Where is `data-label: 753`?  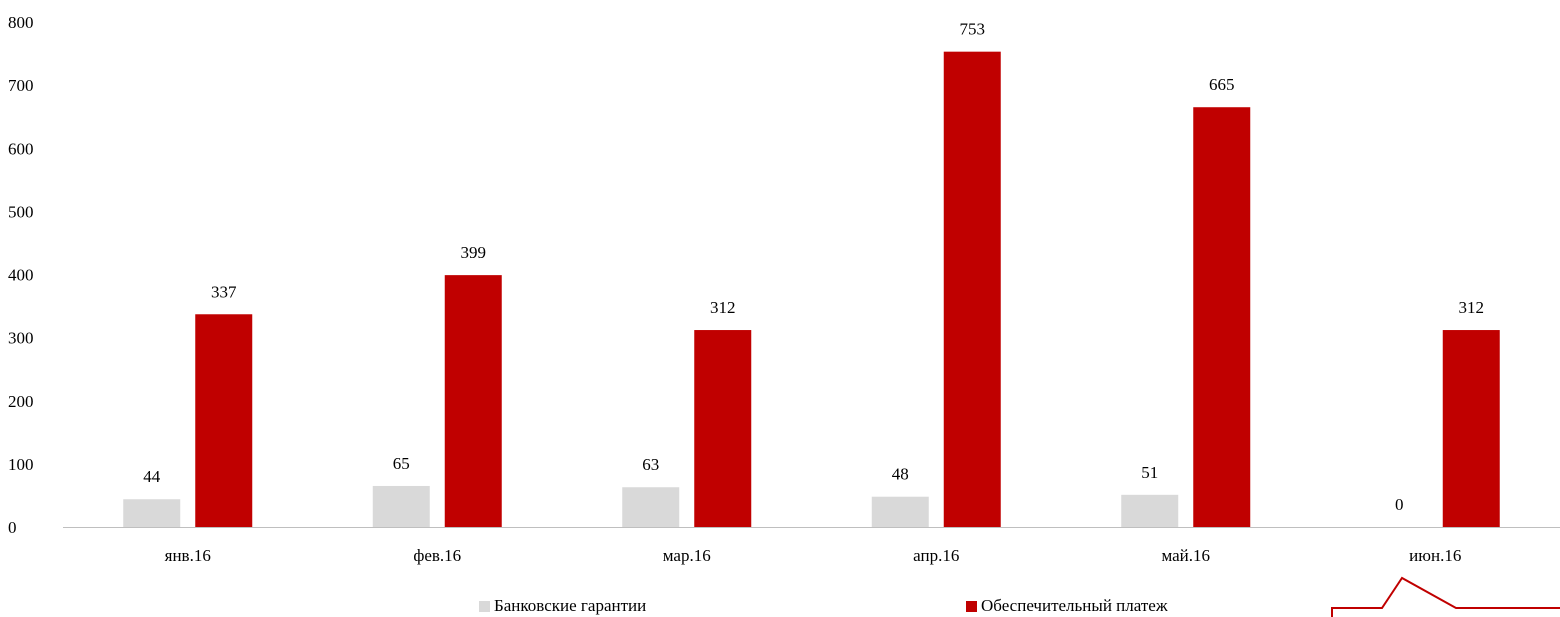 data-label: 753 is located at coordinates (973, 29).